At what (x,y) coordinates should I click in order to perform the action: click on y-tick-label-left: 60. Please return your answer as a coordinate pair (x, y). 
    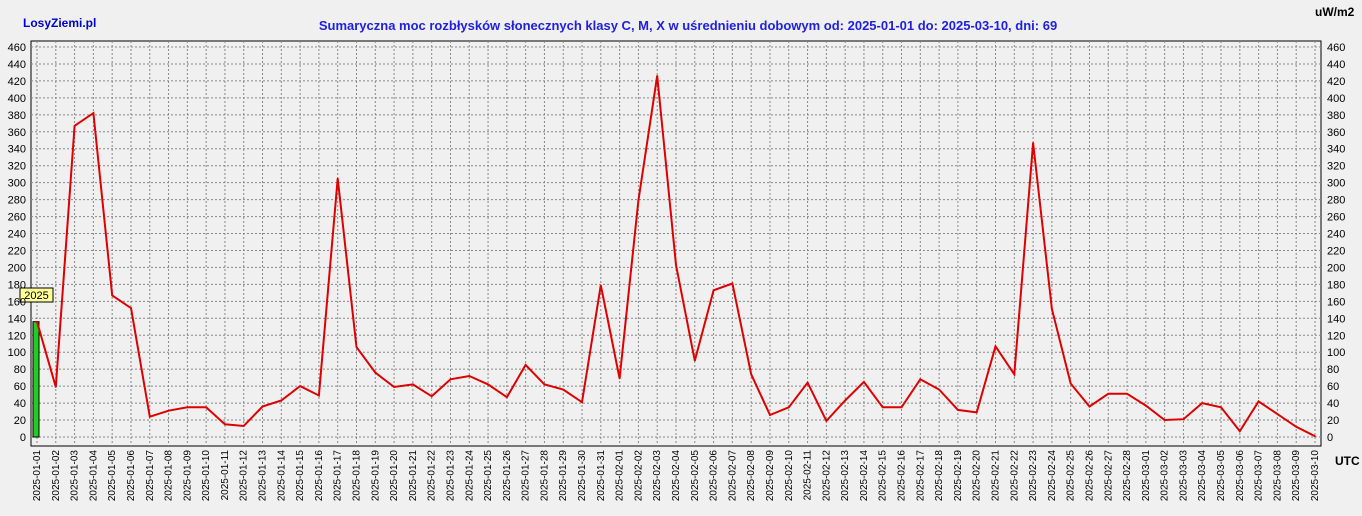
    Looking at the image, I should click on (20, 387).